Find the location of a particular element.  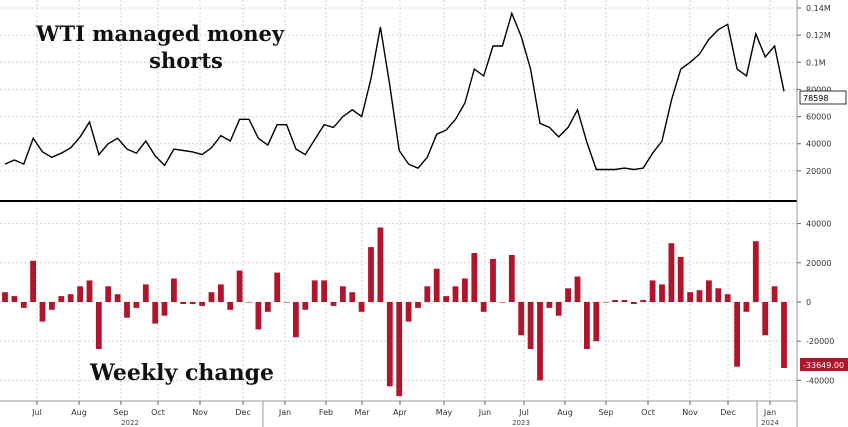

upper-annotation-line2: shorts is located at coordinates (186, 60).